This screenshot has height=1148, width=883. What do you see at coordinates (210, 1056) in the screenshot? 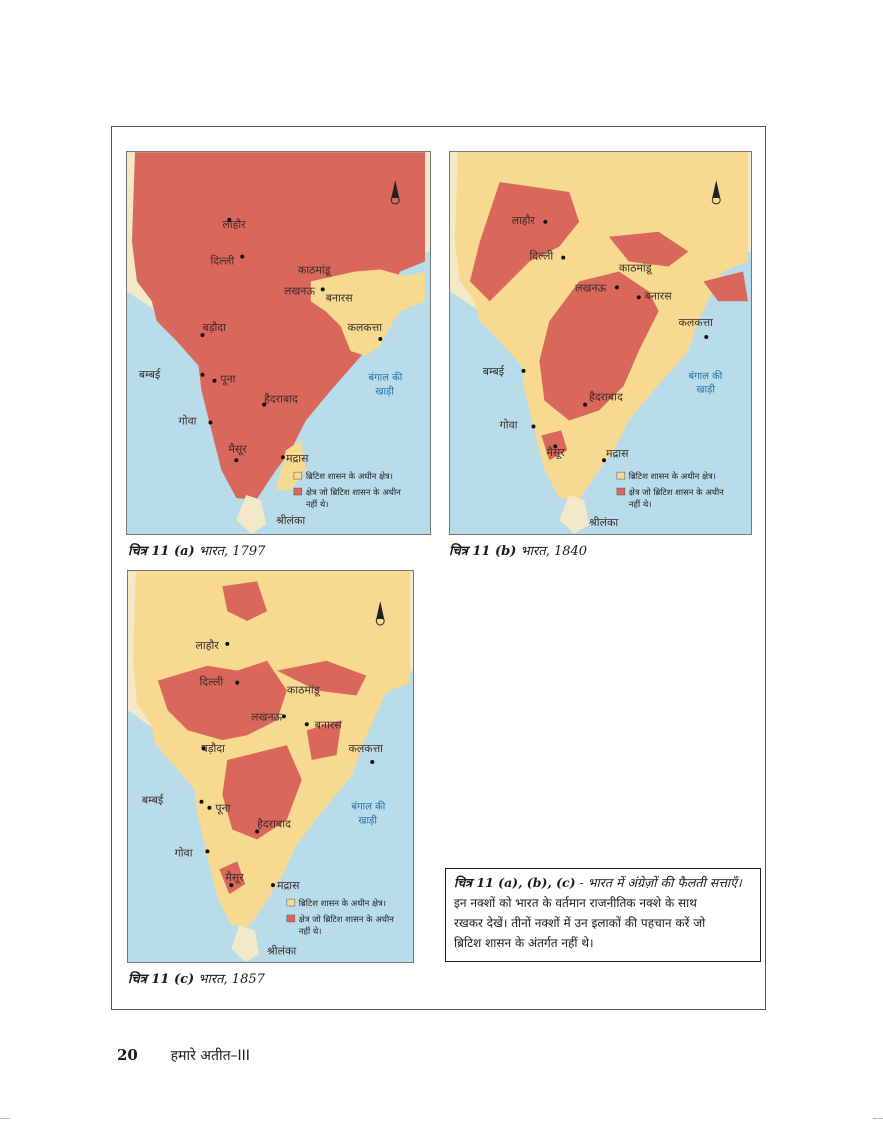
I see `book-title: हमारे अतीत–III` at bounding box center [210, 1056].